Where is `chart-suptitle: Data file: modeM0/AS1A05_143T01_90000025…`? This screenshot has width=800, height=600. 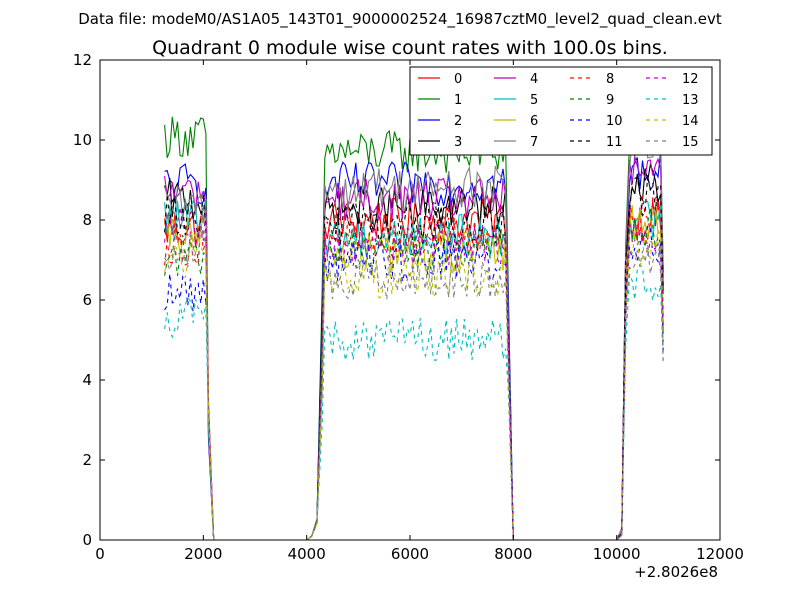
chart-suptitle: Data file: modeM0/AS1A05_143T01_90000025… is located at coordinates (400, 19).